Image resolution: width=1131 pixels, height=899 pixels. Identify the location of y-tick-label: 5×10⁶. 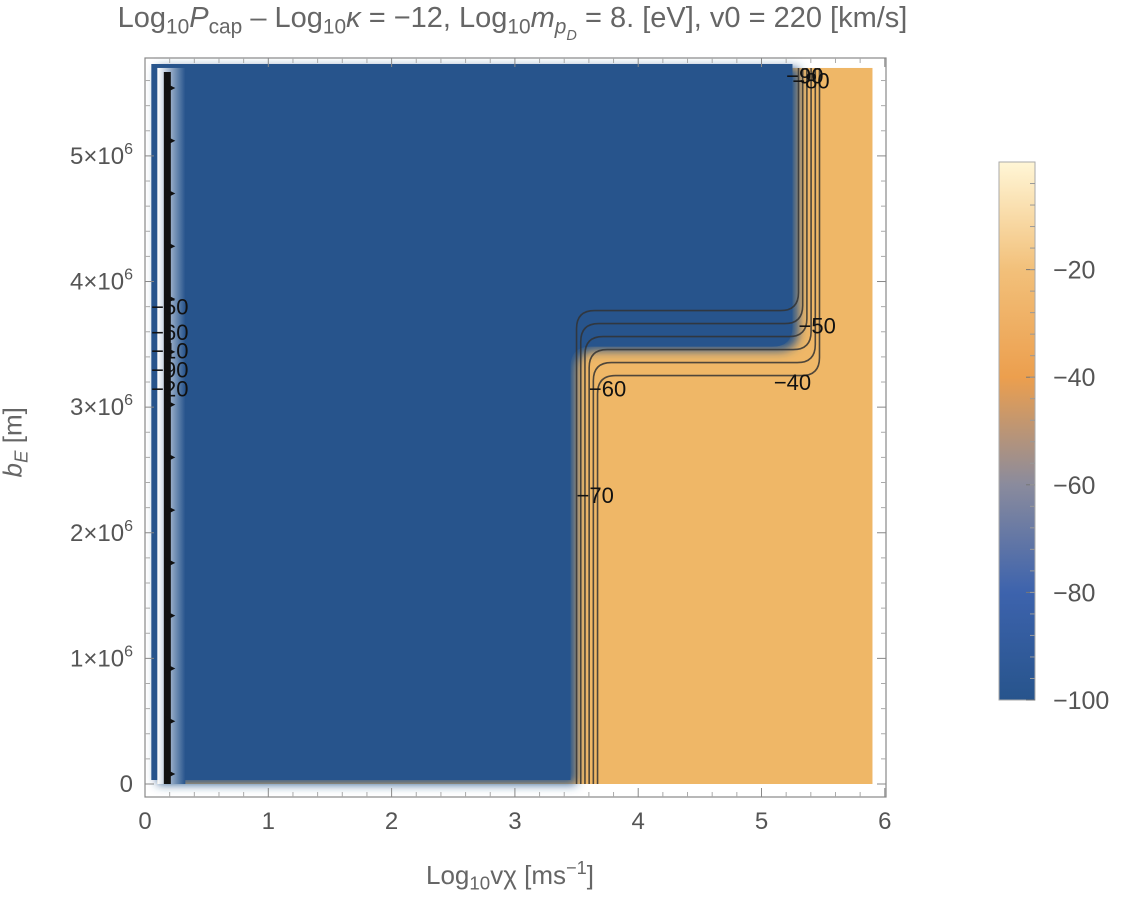
(101, 155).